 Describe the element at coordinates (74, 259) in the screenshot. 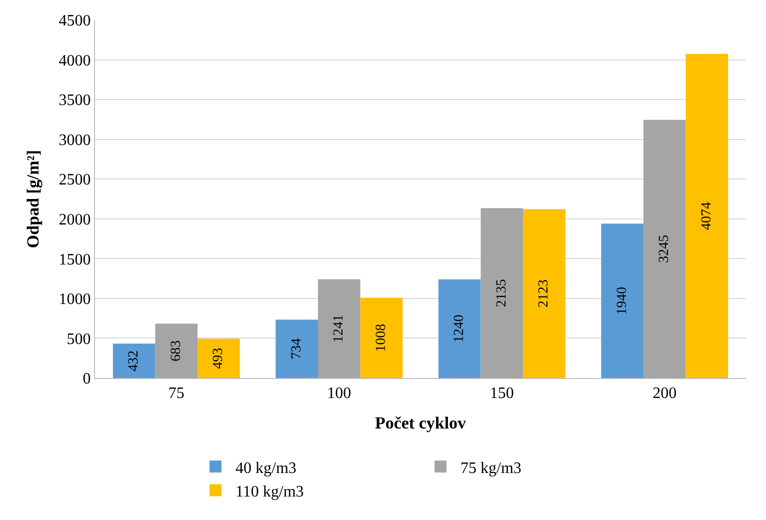

I see `y-tick-label: 1500` at that location.